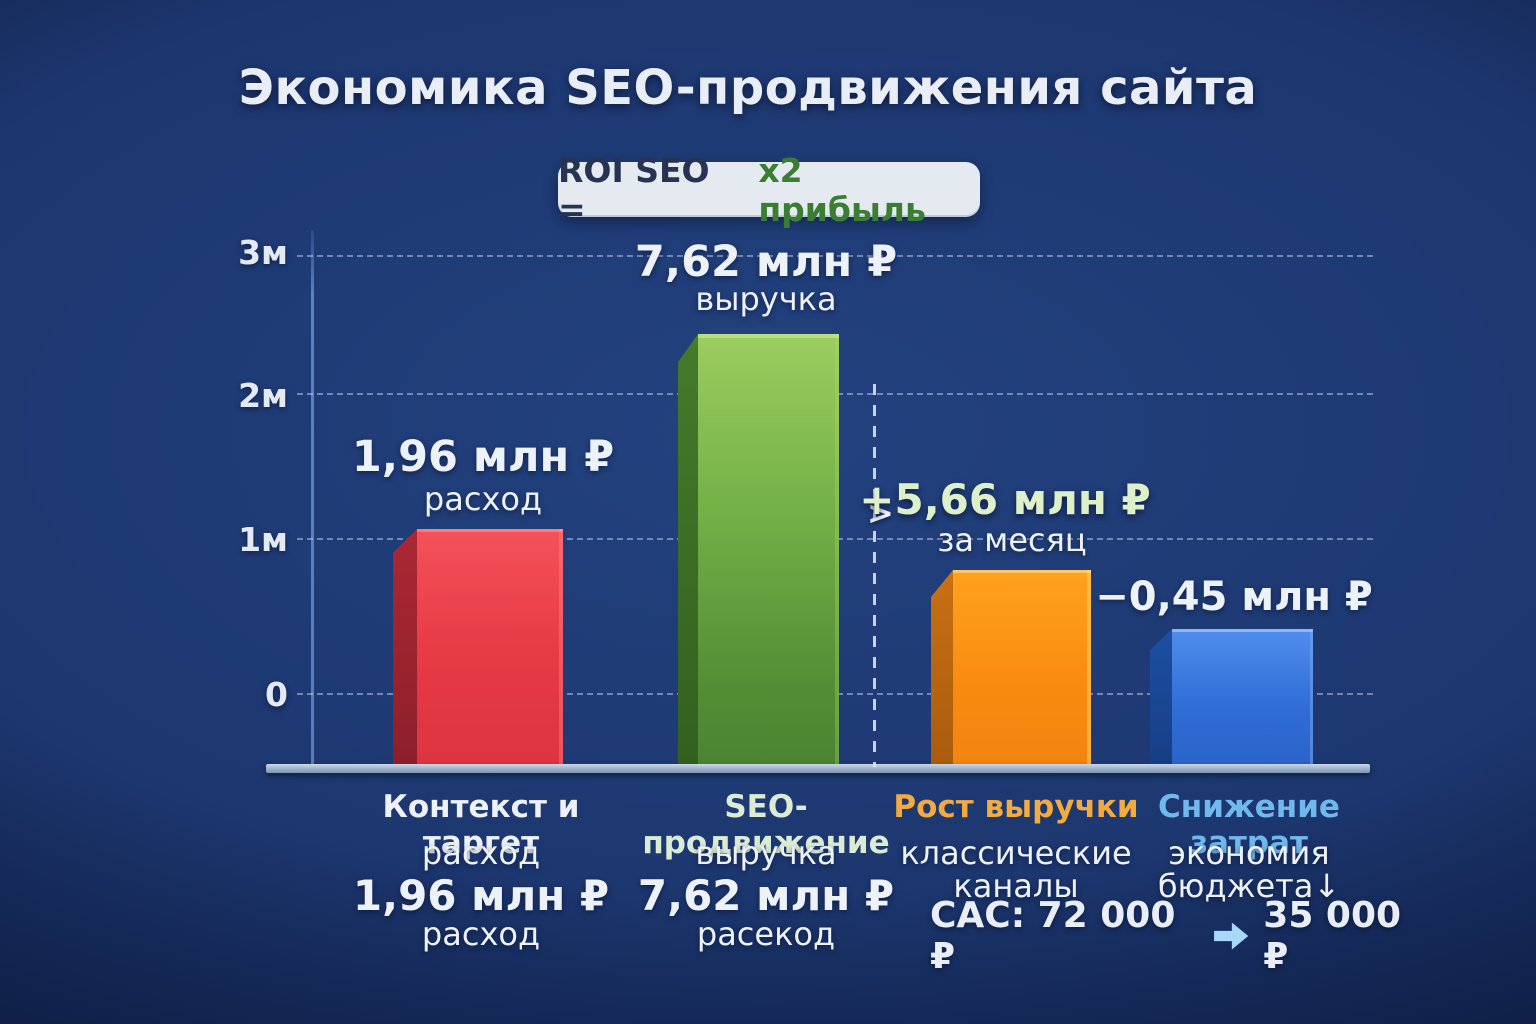 Image resolution: width=1536 pixels, height=1024 pixels. I want to click on bar-revenue-growth, so click(1011, 668).